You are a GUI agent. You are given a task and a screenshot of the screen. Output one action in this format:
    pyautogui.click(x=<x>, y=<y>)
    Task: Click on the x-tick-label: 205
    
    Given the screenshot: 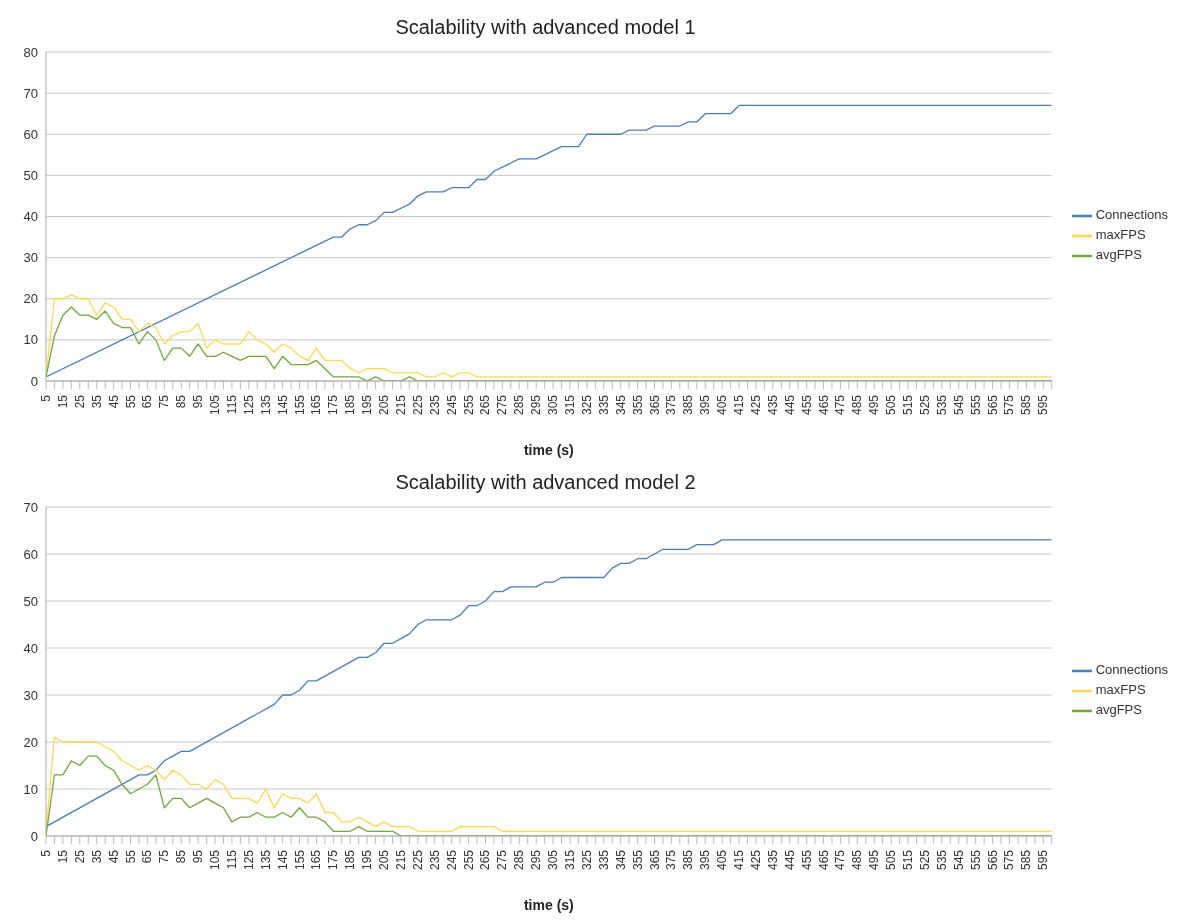 What is the action you would take?
    pyautogui.click(x=384, y=860)
    